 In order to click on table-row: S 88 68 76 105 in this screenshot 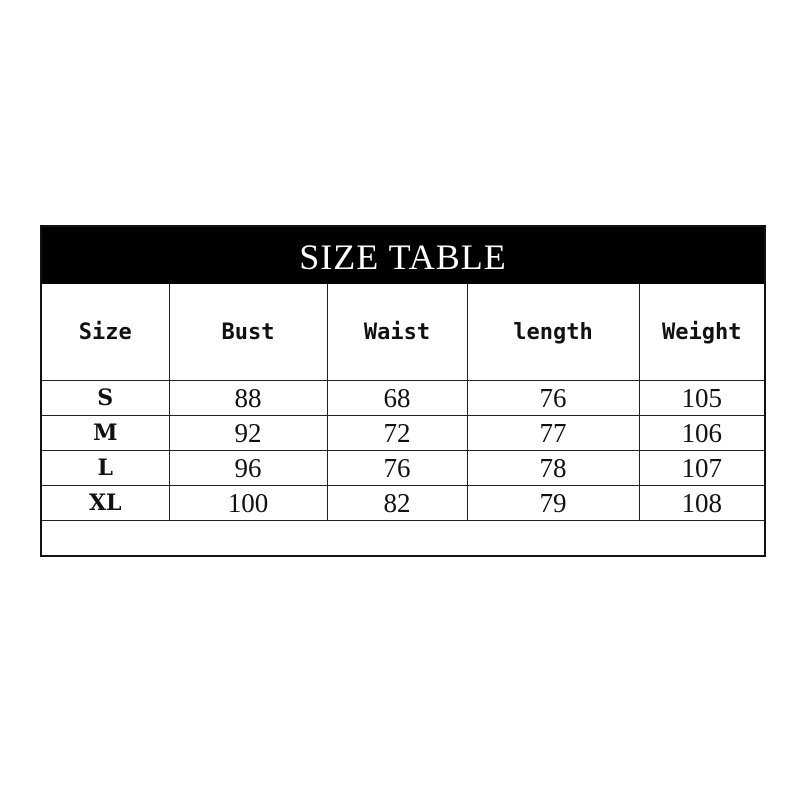, I will do `click(403, 398)`.